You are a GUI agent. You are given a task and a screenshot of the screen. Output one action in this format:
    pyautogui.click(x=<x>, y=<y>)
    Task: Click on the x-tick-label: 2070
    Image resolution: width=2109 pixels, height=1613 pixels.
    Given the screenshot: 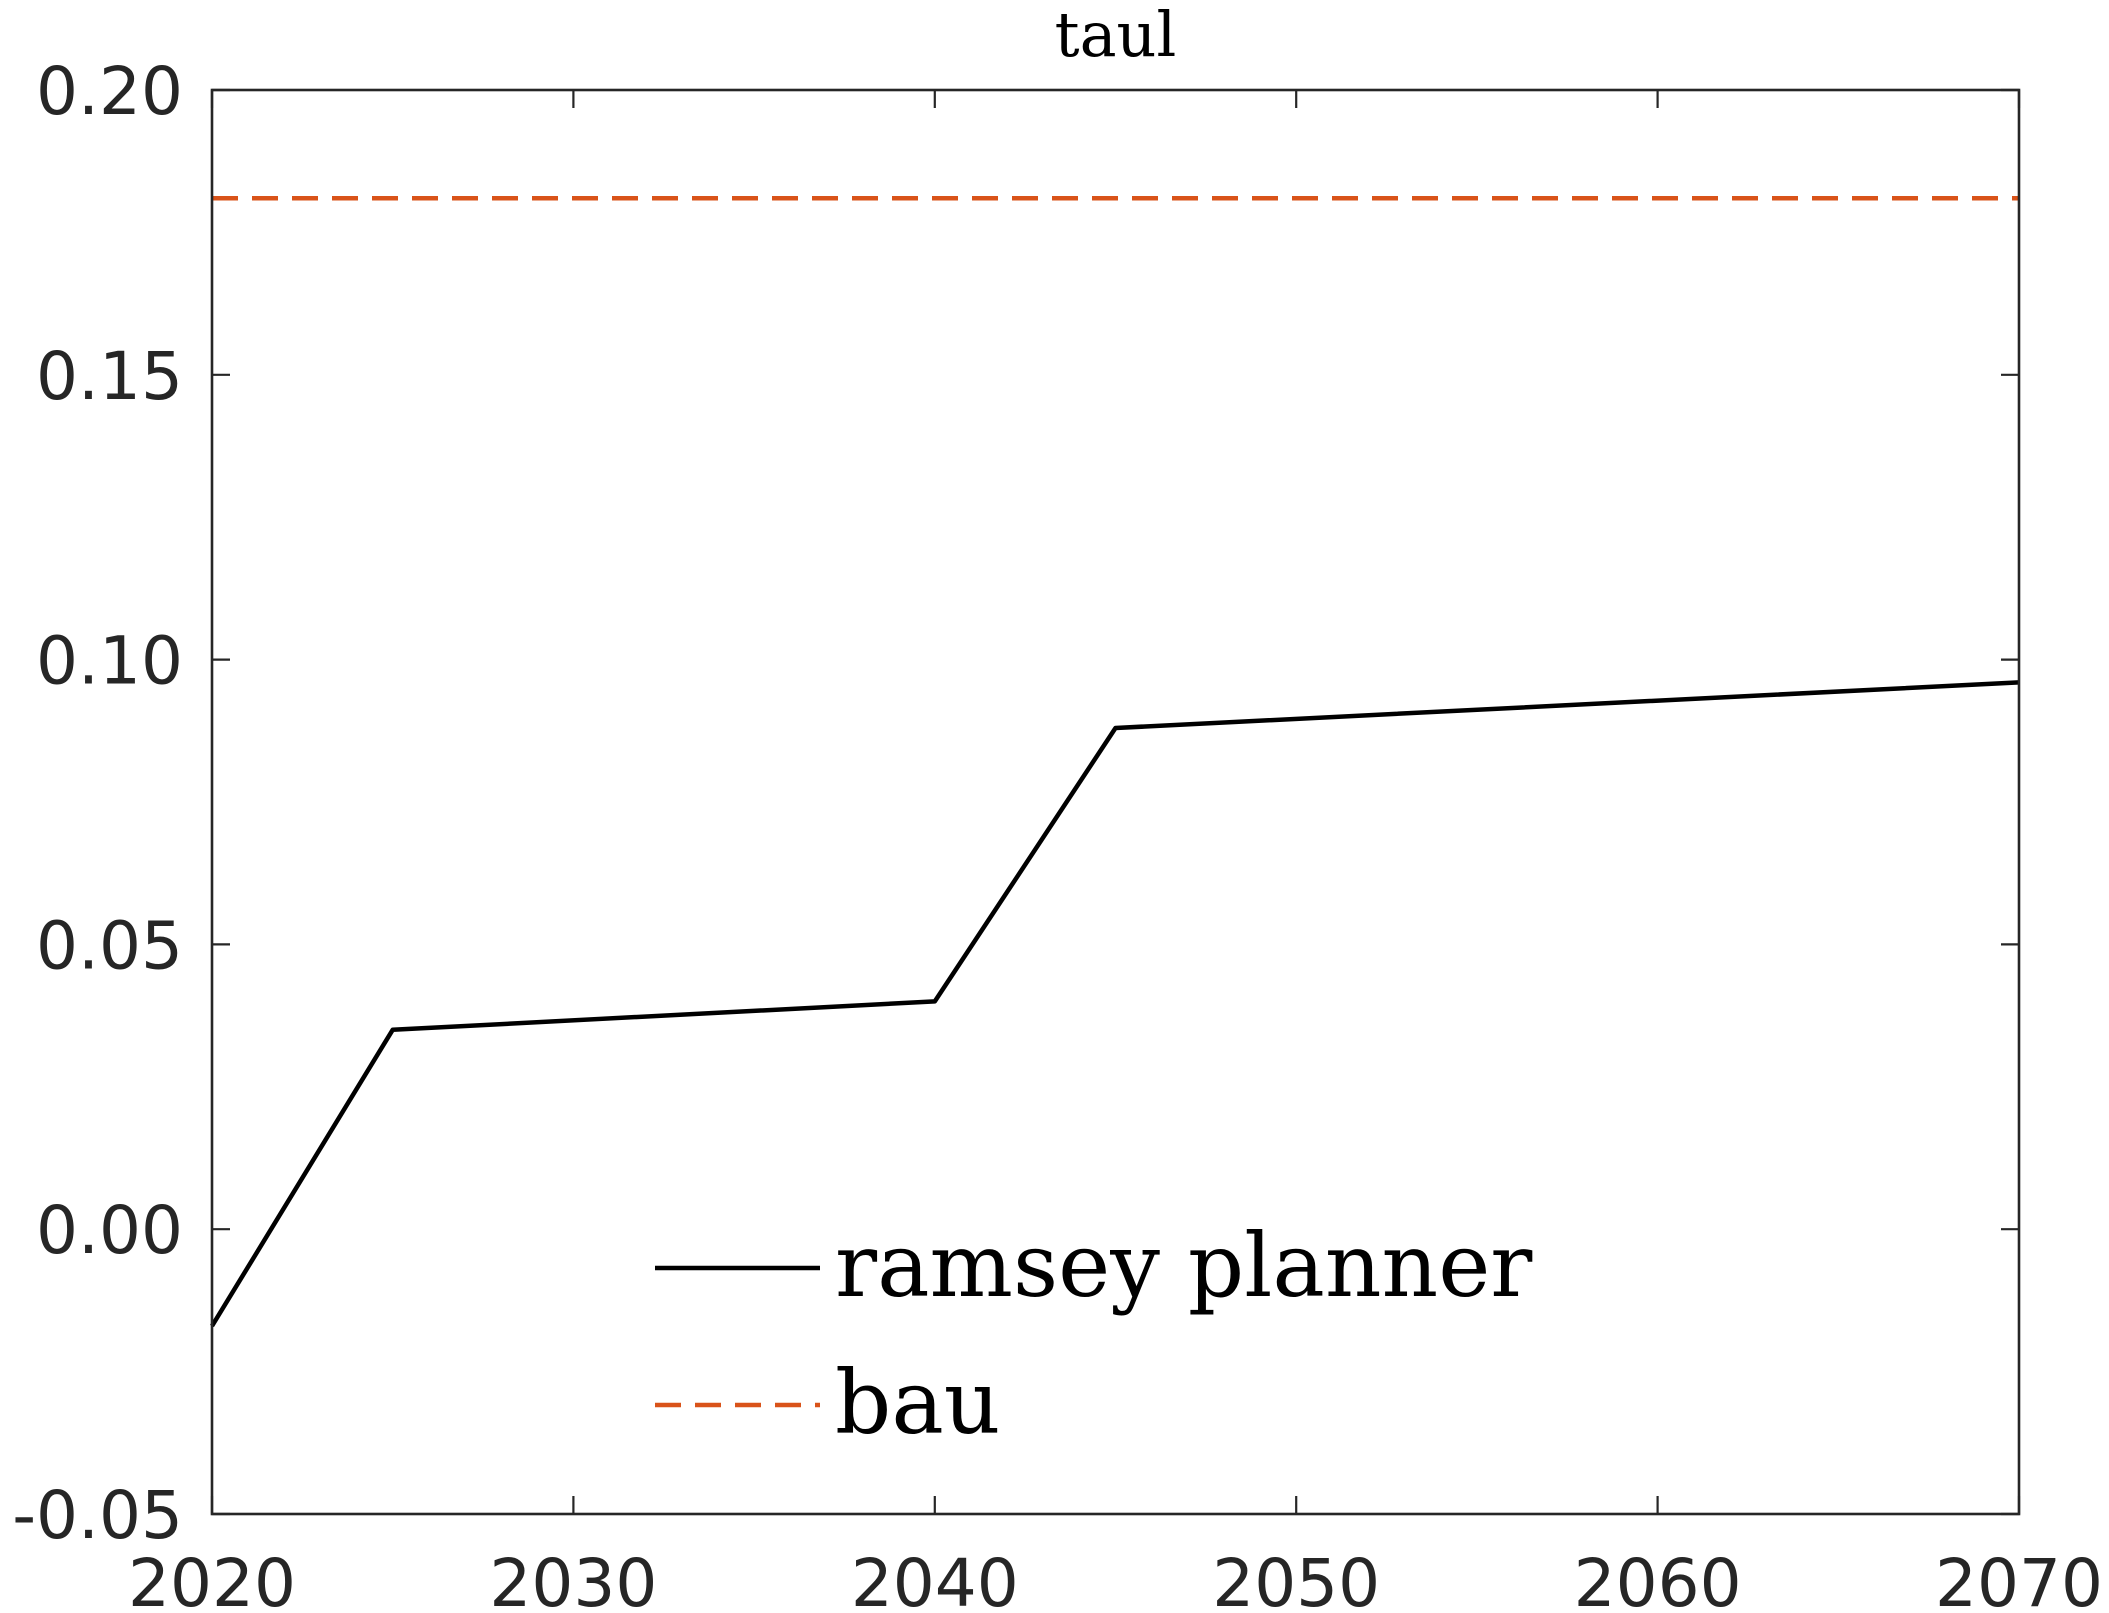 What is the action you would take?
    pyautogui.click(x=2019, y=1579)
    